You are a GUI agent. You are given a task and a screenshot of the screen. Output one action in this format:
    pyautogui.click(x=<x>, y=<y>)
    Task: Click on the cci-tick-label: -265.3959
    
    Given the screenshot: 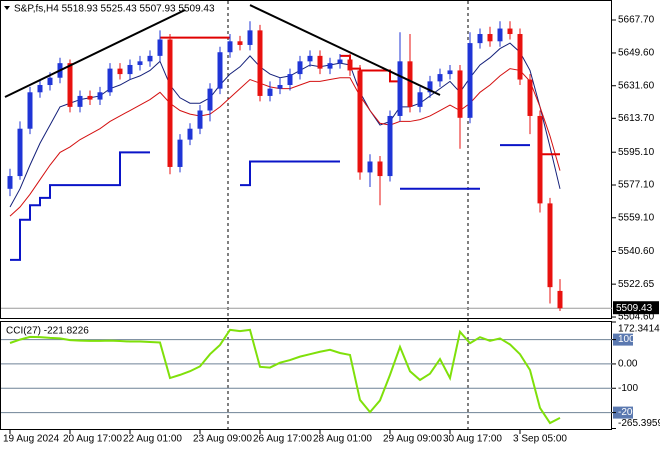 What is the action you would take?
    pyautogui.click(x=639, y=423)
    